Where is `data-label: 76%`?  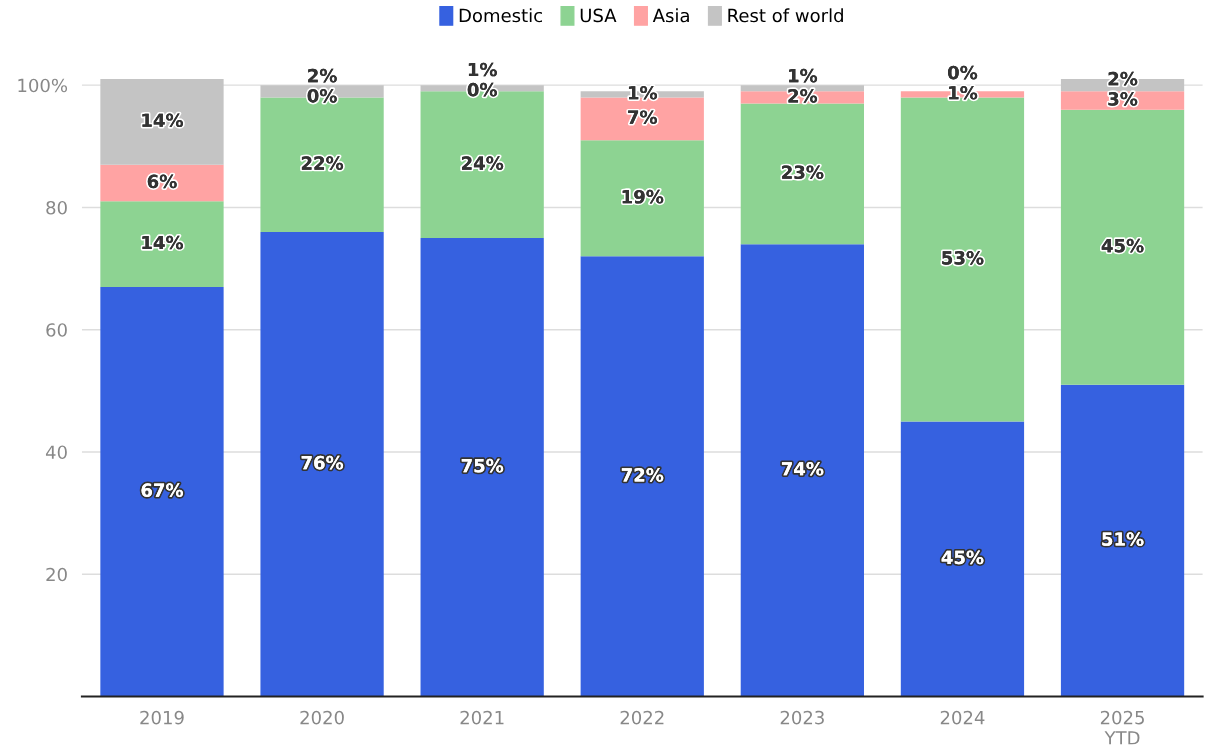 data-label: 76% is located at coordinates (322, 462).